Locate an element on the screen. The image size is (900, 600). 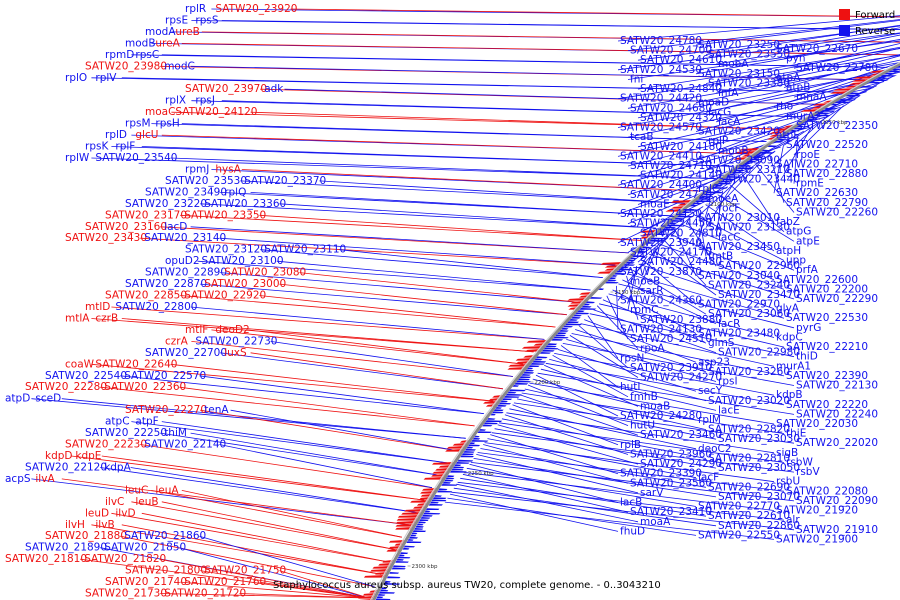
gene-label: SATW20_23150 is located at coordinates (739, 74).